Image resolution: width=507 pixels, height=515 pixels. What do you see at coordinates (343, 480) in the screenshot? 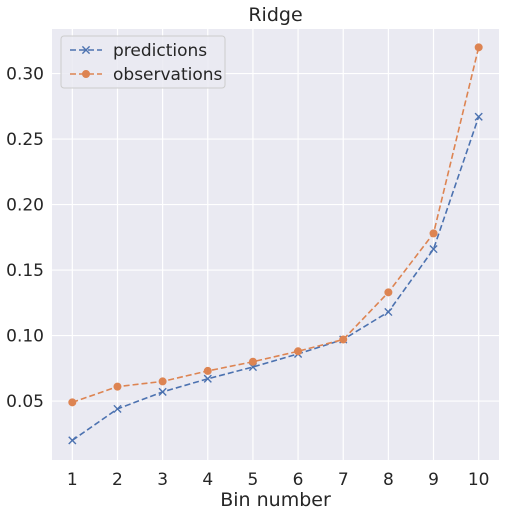
I see `x-tick-label: 7` at bounding box center [343, 480].